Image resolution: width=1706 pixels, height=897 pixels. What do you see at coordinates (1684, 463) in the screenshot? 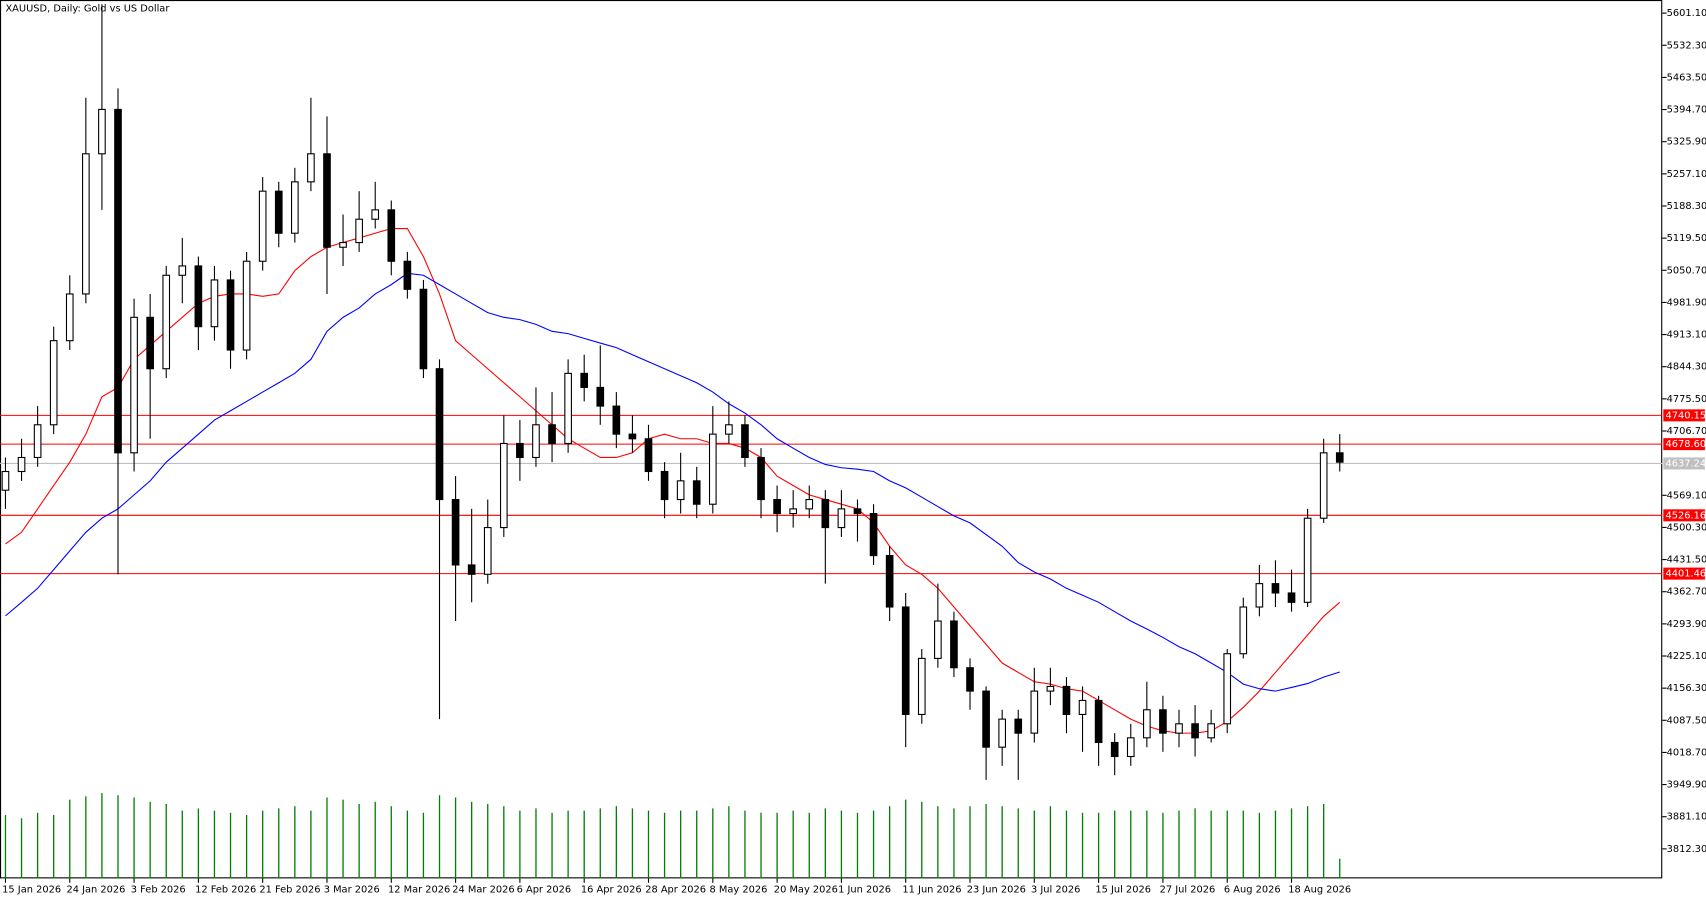
I see `last-price-tag` at bounding box center [1684, 463].